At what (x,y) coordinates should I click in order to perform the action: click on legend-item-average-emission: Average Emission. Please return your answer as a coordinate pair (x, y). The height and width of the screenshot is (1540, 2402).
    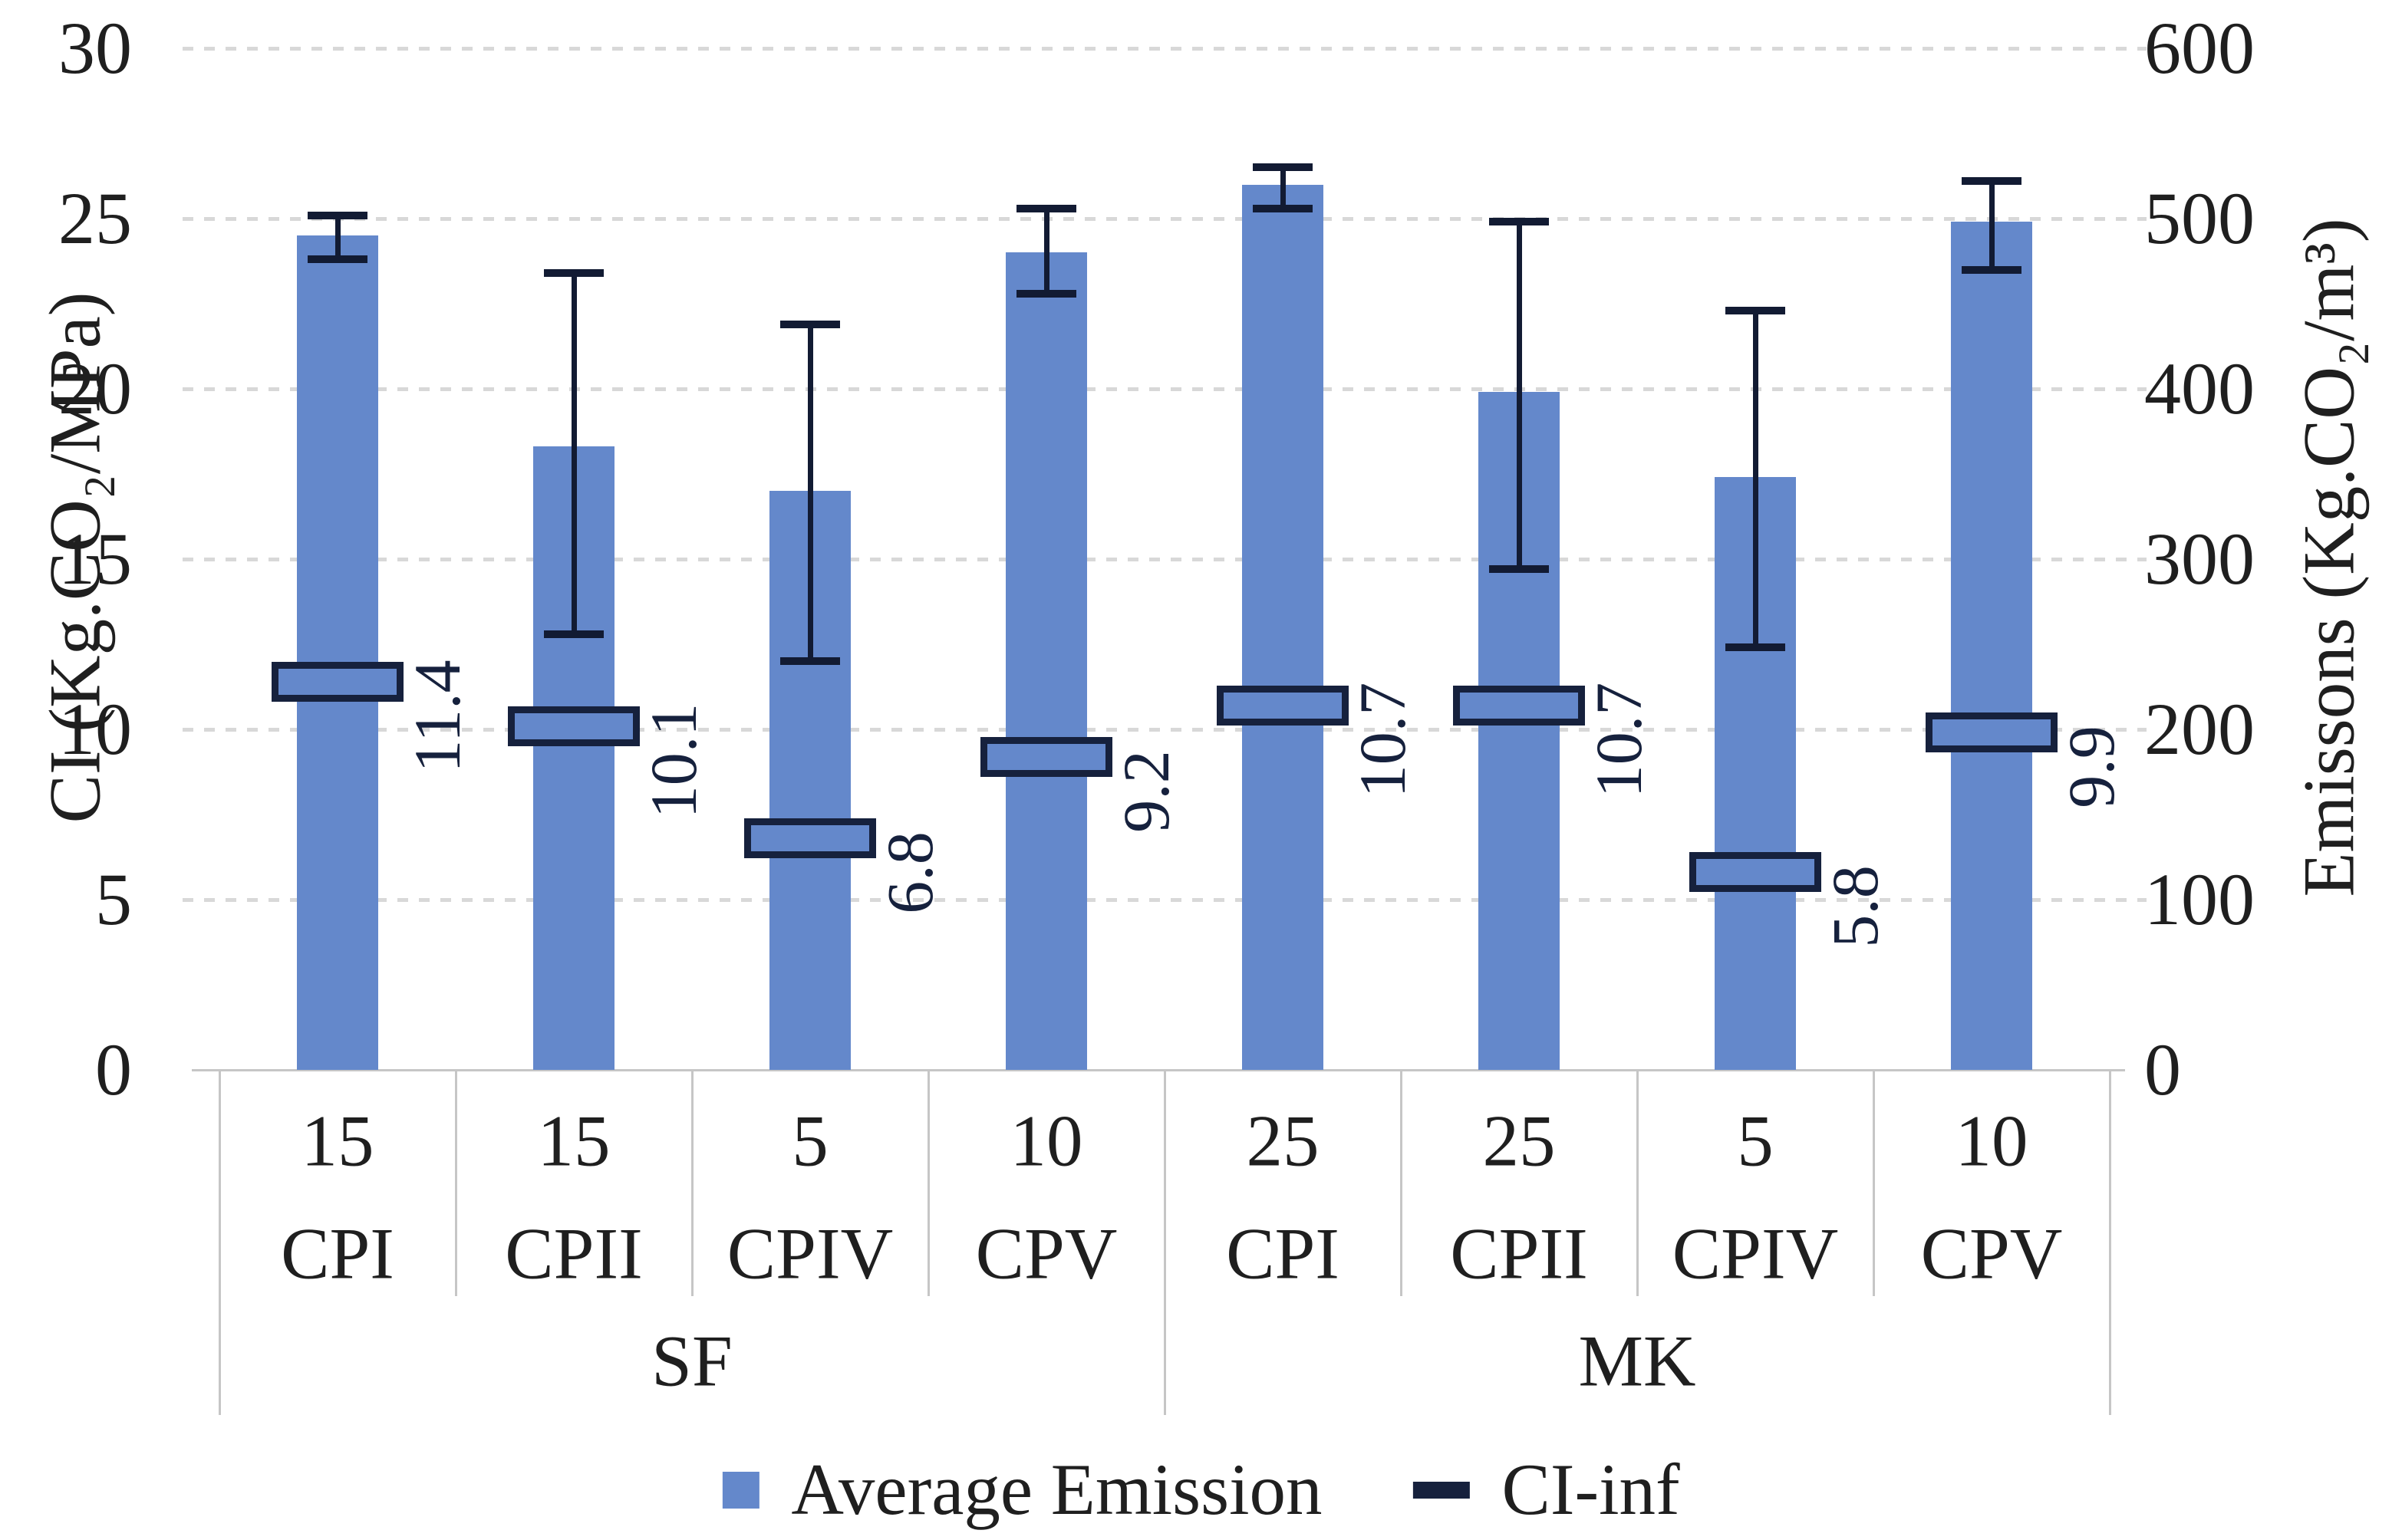
    Looking at the image, I should click on (1022, 1489).